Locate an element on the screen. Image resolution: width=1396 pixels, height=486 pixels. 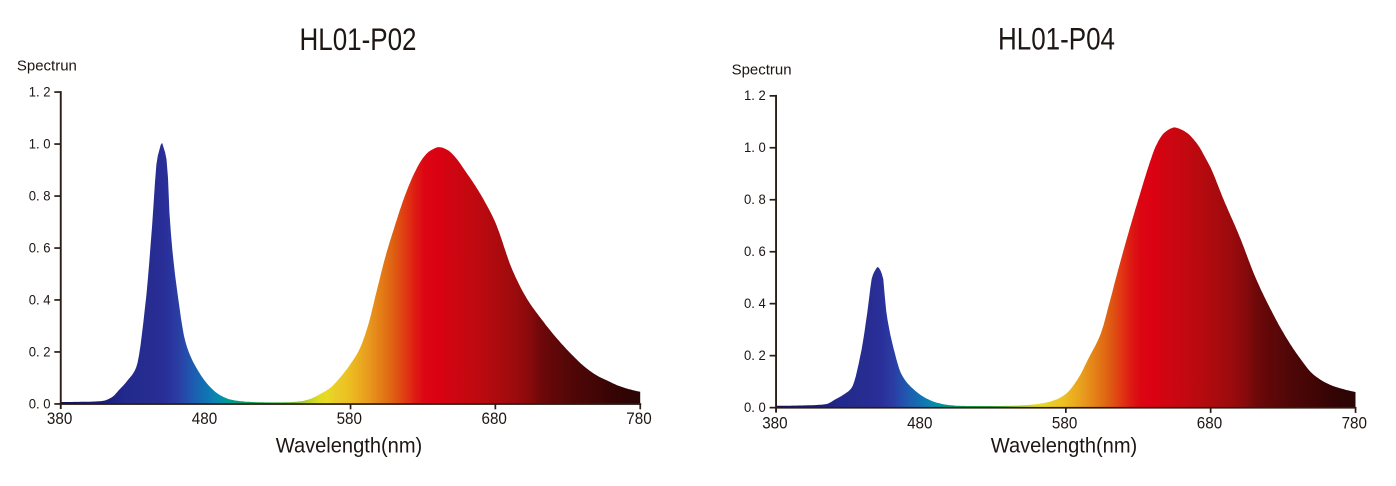
svg-text: HL01-P02 is located at coordinates (358, 39).